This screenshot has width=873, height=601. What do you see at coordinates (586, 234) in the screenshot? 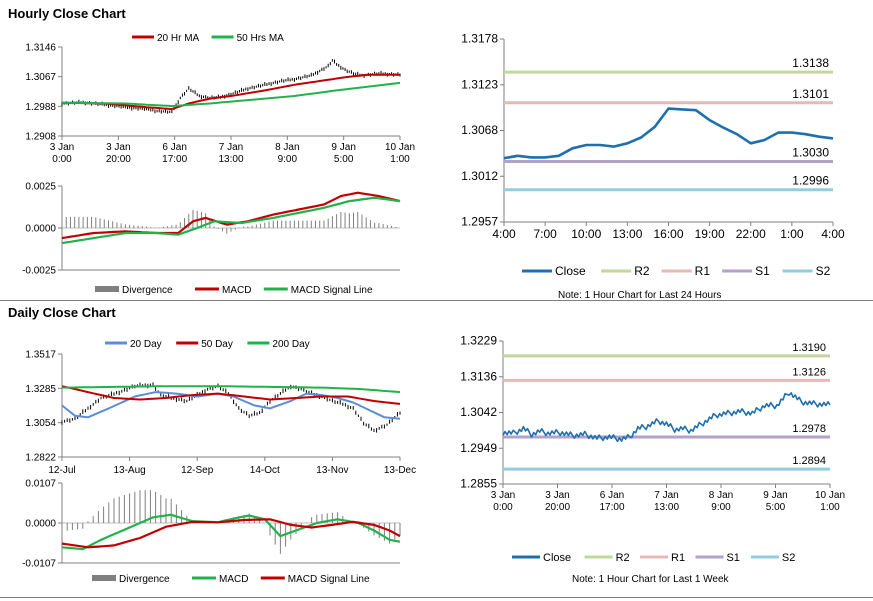
I see `hourly_pivots-x-tick-label: 10:00` at bounding box center [586, 234].